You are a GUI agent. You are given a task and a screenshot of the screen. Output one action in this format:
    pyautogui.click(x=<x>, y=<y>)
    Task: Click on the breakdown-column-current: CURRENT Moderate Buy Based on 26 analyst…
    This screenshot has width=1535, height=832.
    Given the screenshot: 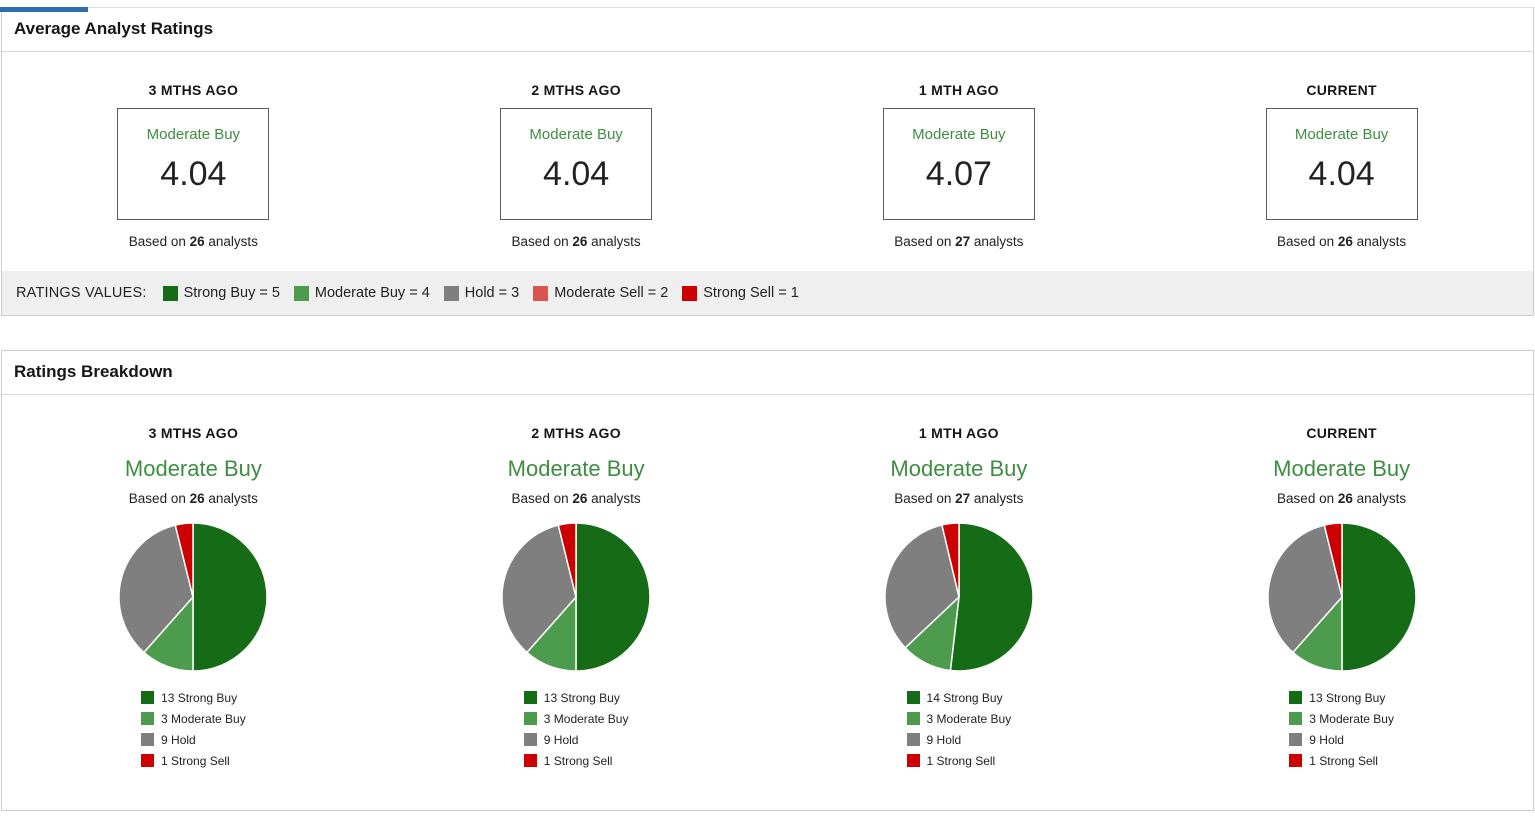 What is the action you would take?
    pyautogui.click(x=1341, y=598)
    